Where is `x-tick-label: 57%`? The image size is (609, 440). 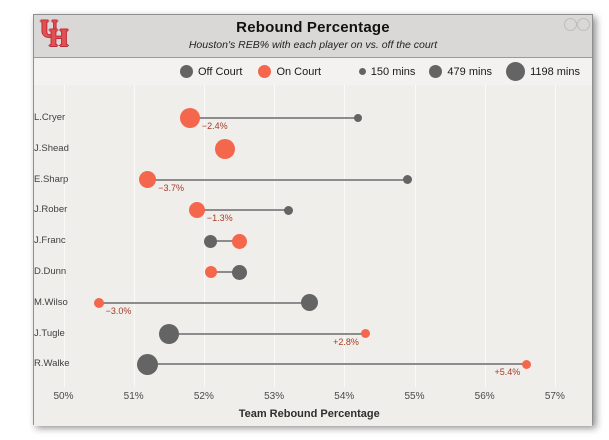
x-tick-label: 57% is located at coordinates (554, 396).